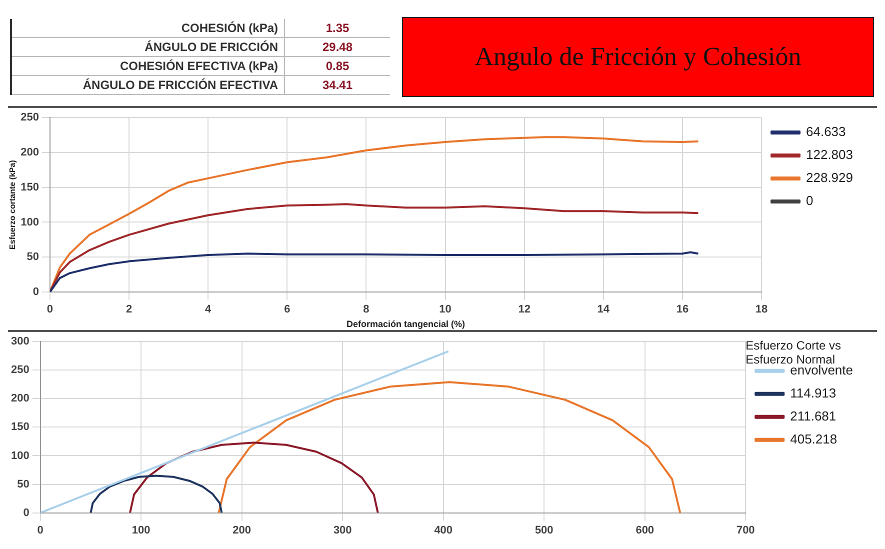  What do you see at coordinates (242, 530) in the screenshot?
I see `x-tick-label: 200` at bounding box center [242, 530].